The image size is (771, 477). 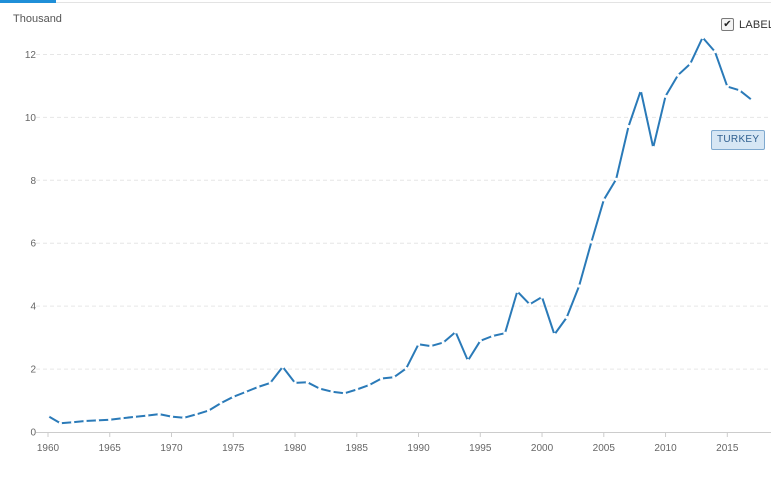 I want to click on x-tick-label: 1990, so click(x=418, y=448).